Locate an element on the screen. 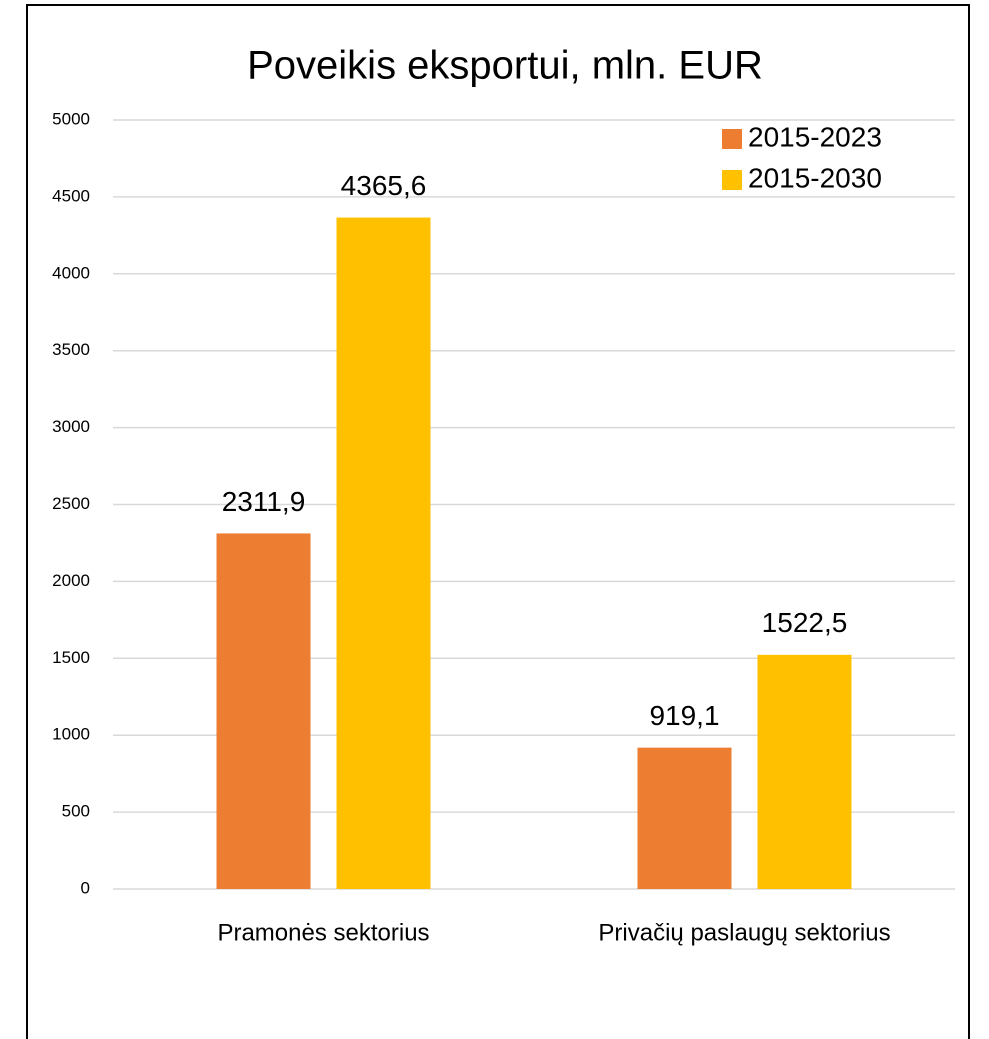  y-tick-label: 3000 is located at coordinates (71, 426).